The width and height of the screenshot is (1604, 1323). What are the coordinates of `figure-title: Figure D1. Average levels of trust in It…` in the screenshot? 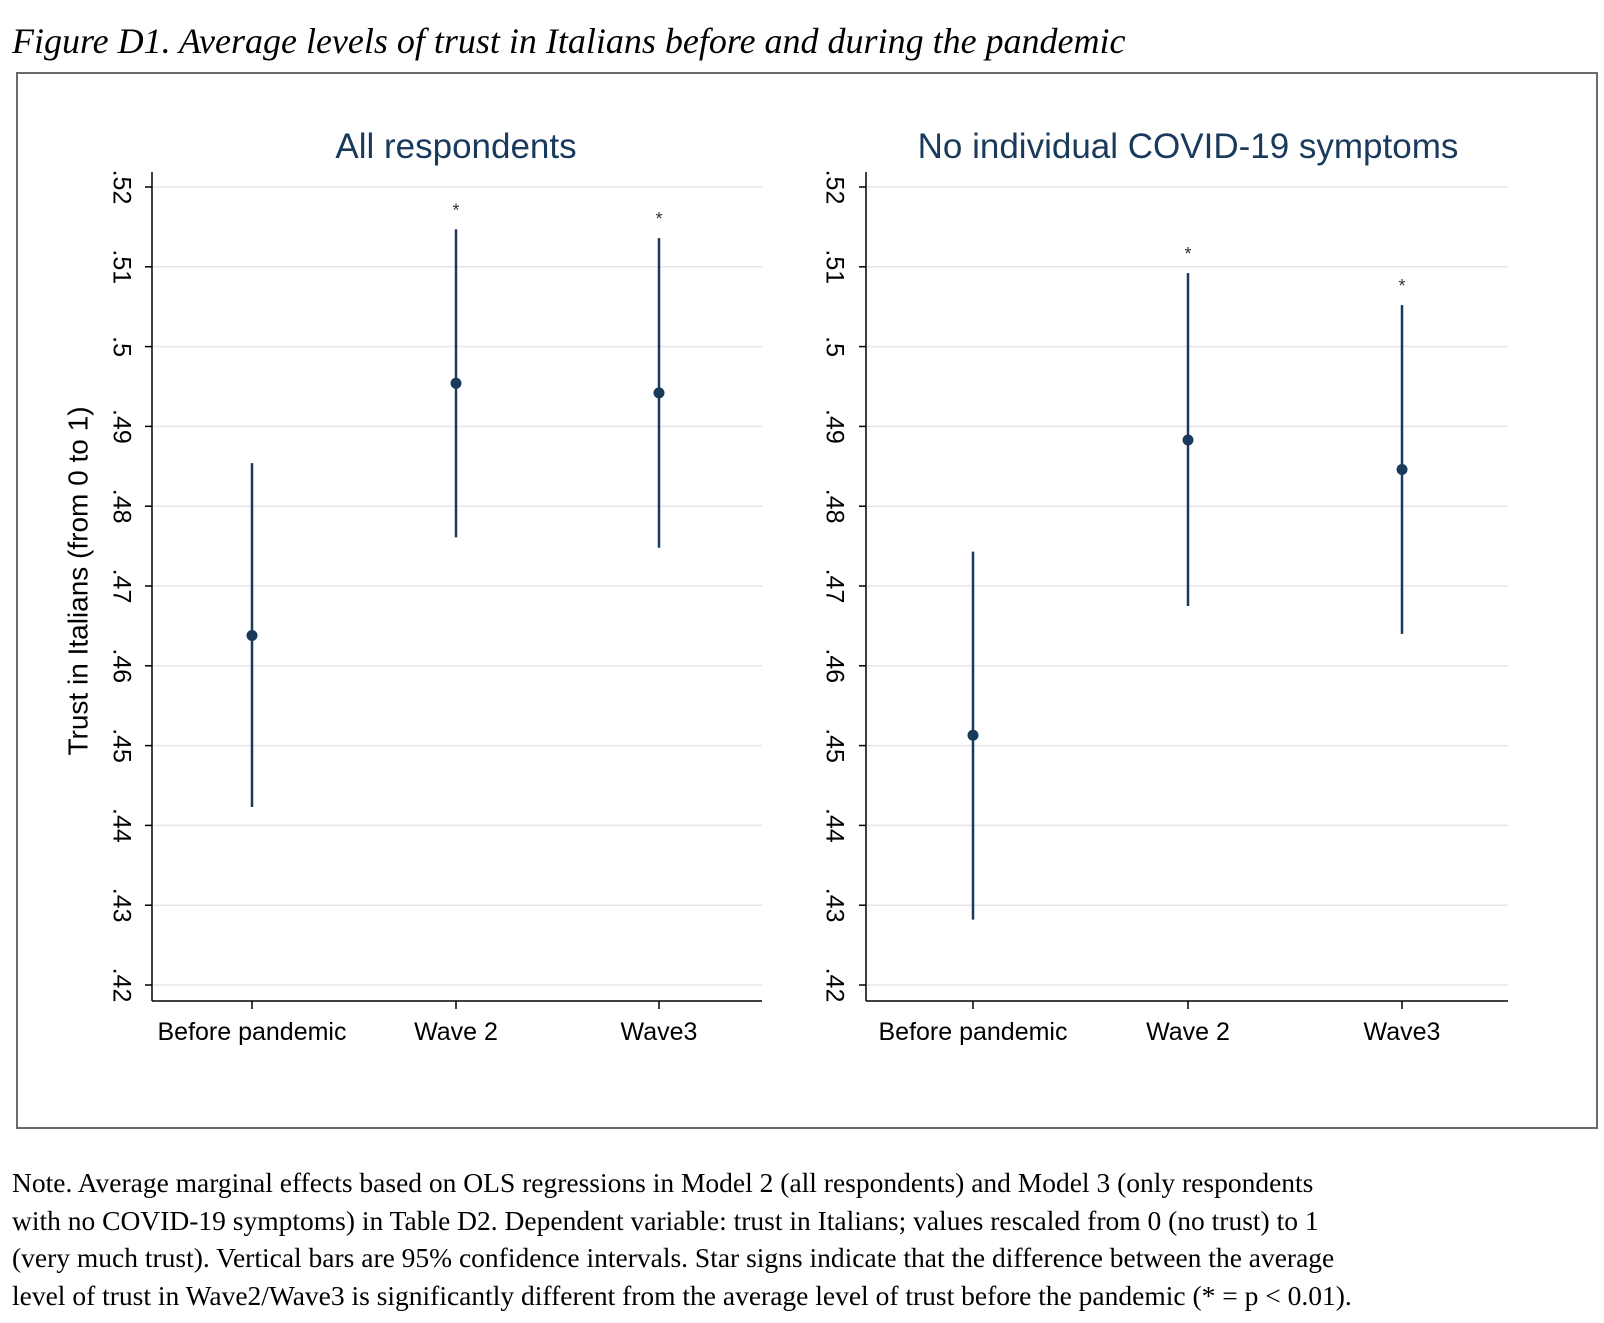 It's located at (569, 41).